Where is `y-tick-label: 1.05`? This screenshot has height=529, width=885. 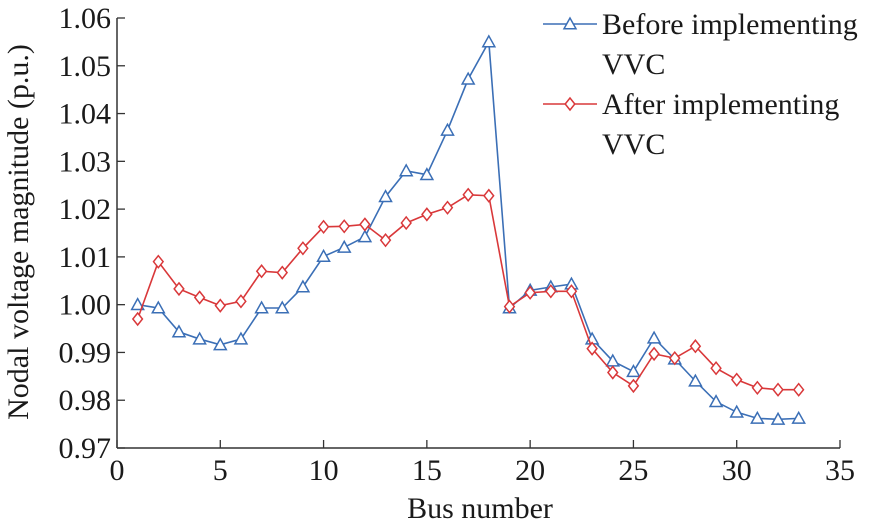
y-tick-label: 1.05 is located at coordinates (85, 66).